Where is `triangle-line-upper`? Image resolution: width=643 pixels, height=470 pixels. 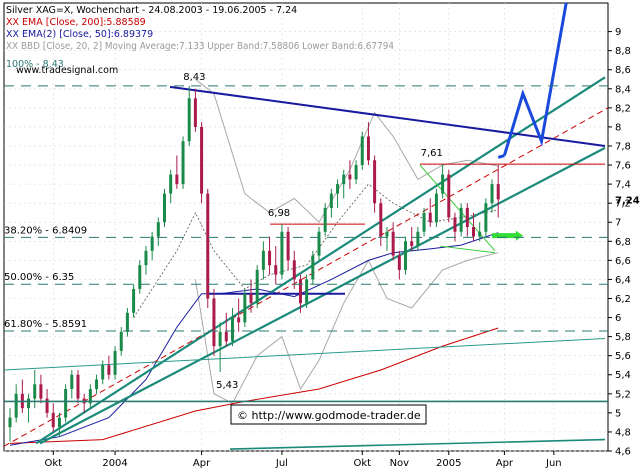 triangle-line-upper is located at coordinates (457, 208).